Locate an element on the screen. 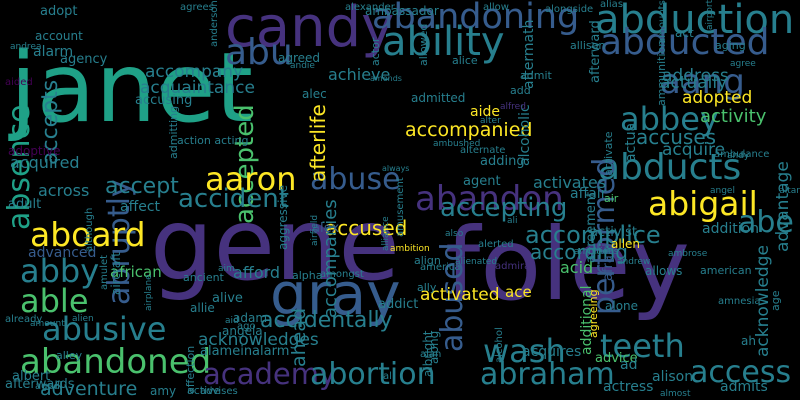 This screenshot has height=400, width=800. cloud-word-gene: gene is located at coordinates (275, 244).